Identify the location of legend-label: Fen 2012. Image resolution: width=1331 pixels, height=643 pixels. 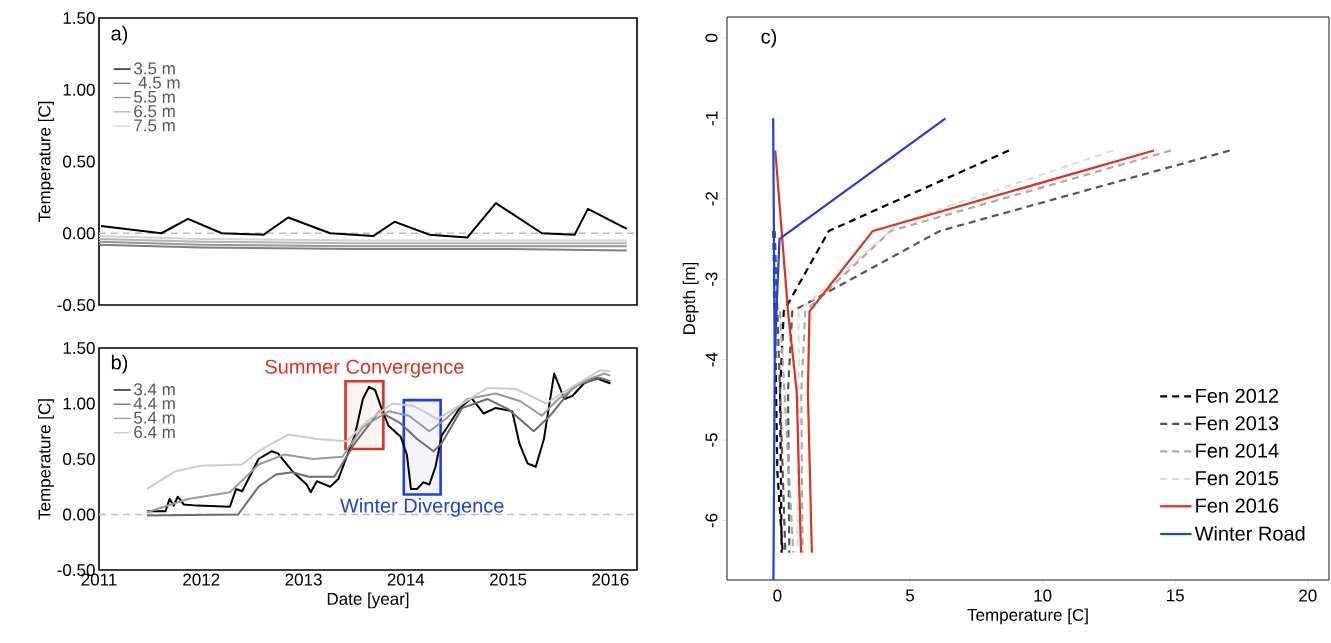
(1237, 395).